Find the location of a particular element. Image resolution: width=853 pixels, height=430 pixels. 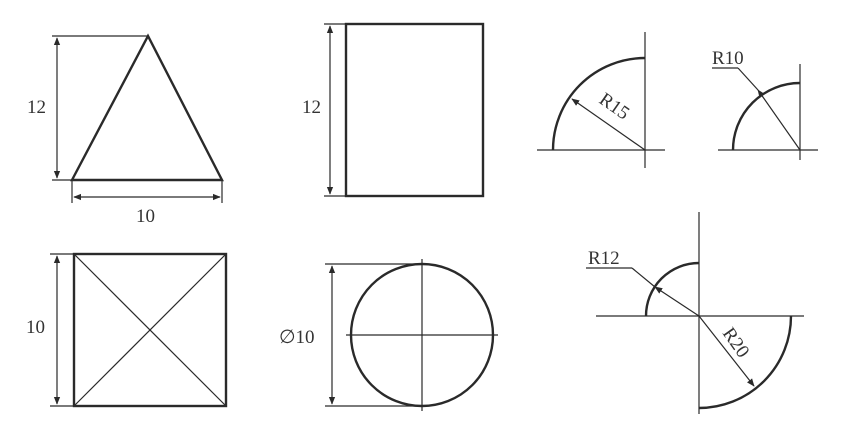

arc-large-radius-arrow is located at coordinates (608, 124).